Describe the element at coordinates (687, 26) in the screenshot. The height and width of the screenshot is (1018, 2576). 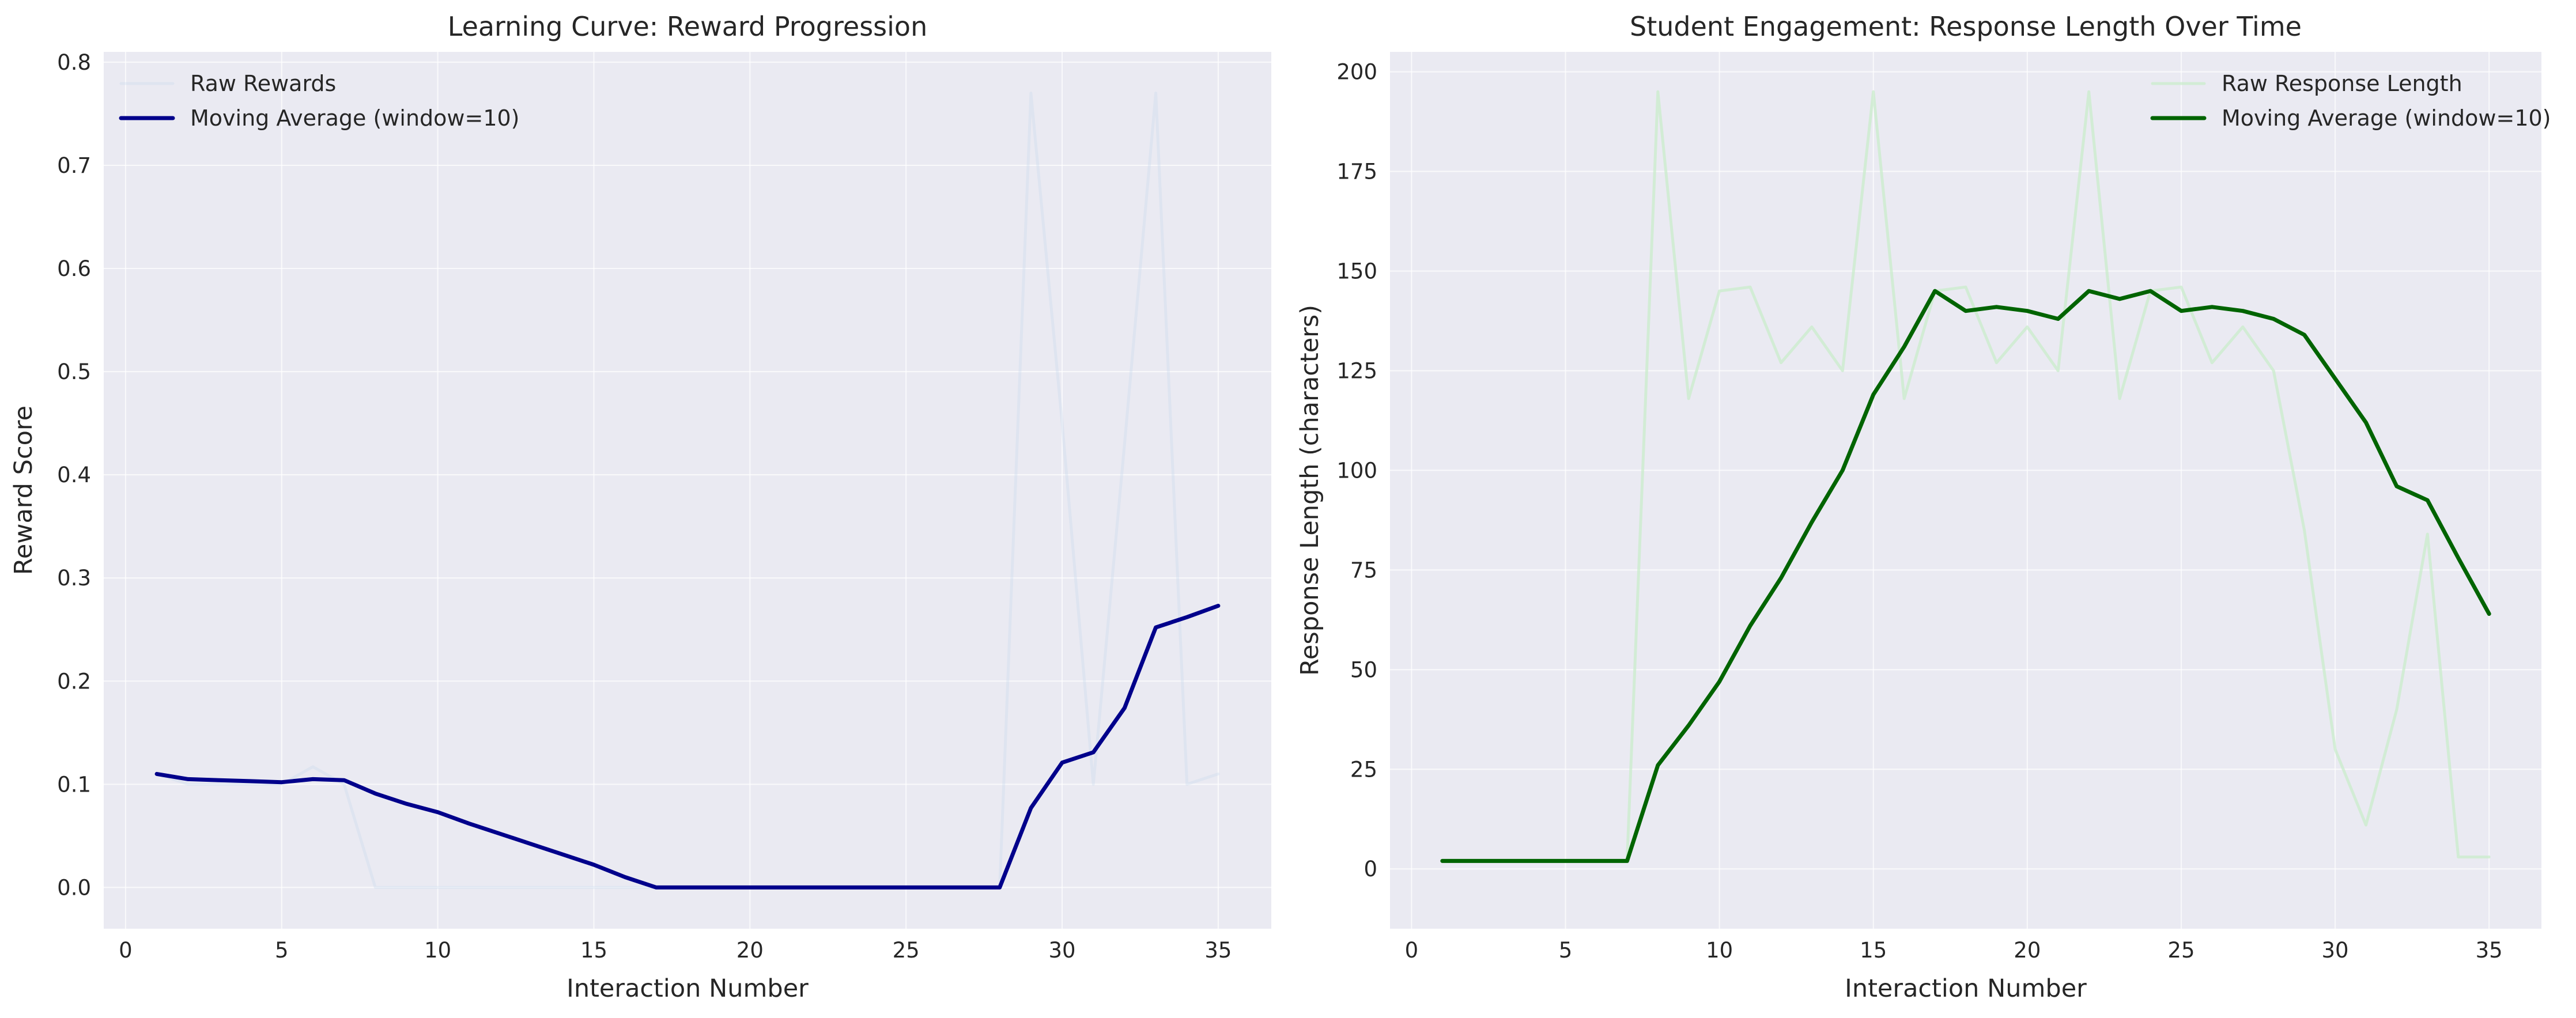
I see `chart-title: Learning Curve: Reward Progression` at that location.